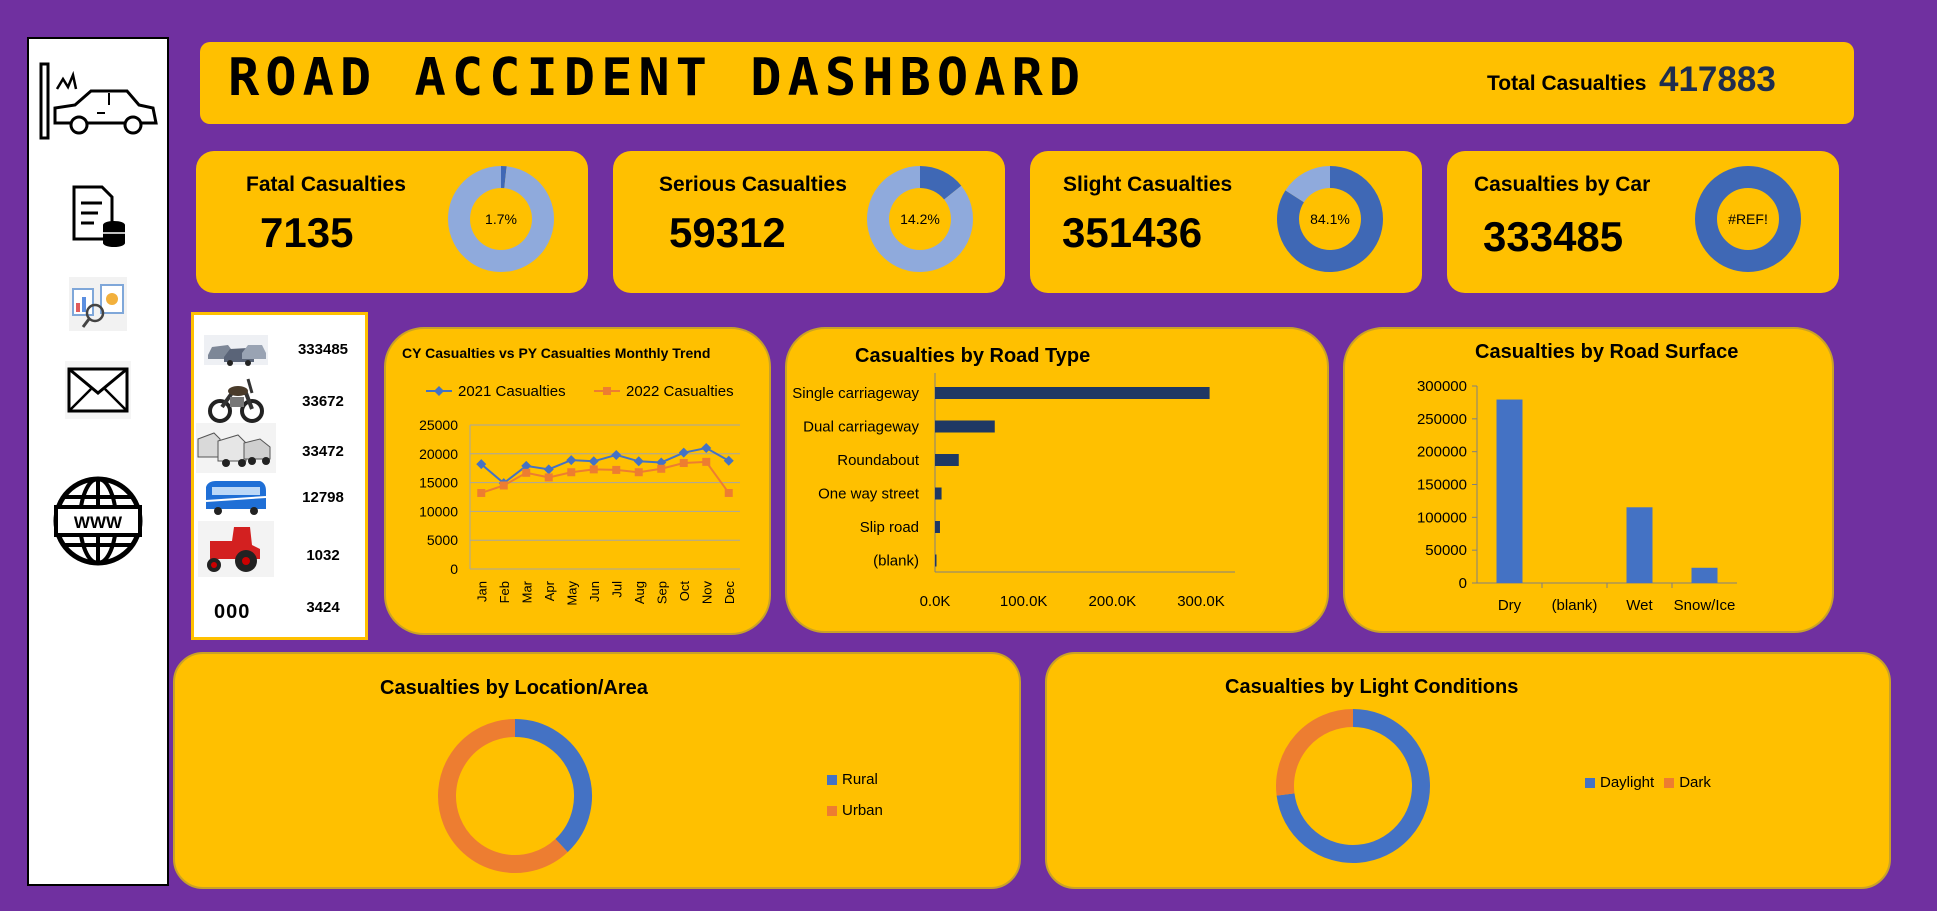 This screenshot has width=1937, height=911. Describe the element at coordinates (549, 590) in the screenshot. I see `x-tick-label: Apr` at that location.